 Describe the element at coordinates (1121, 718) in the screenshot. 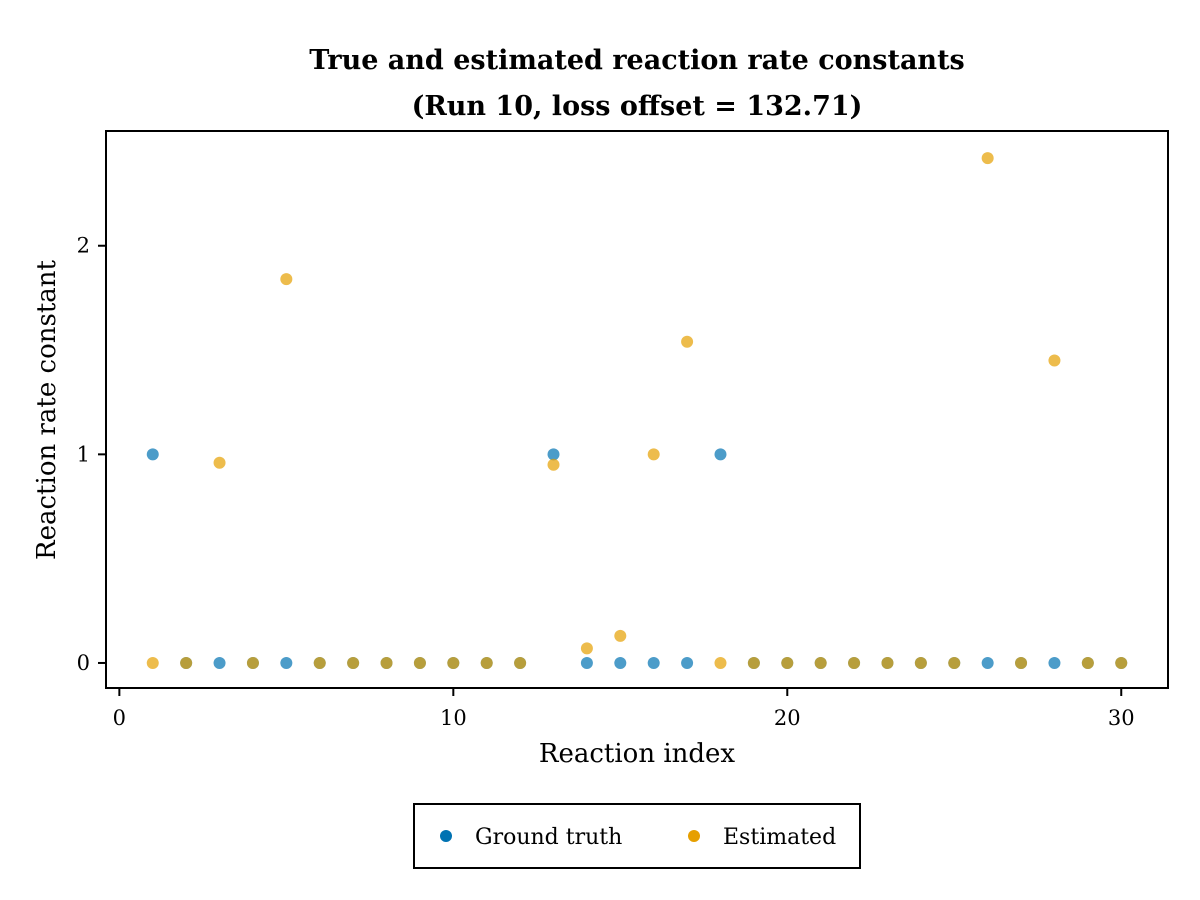

I see `x-tick-label: 30` at that location.